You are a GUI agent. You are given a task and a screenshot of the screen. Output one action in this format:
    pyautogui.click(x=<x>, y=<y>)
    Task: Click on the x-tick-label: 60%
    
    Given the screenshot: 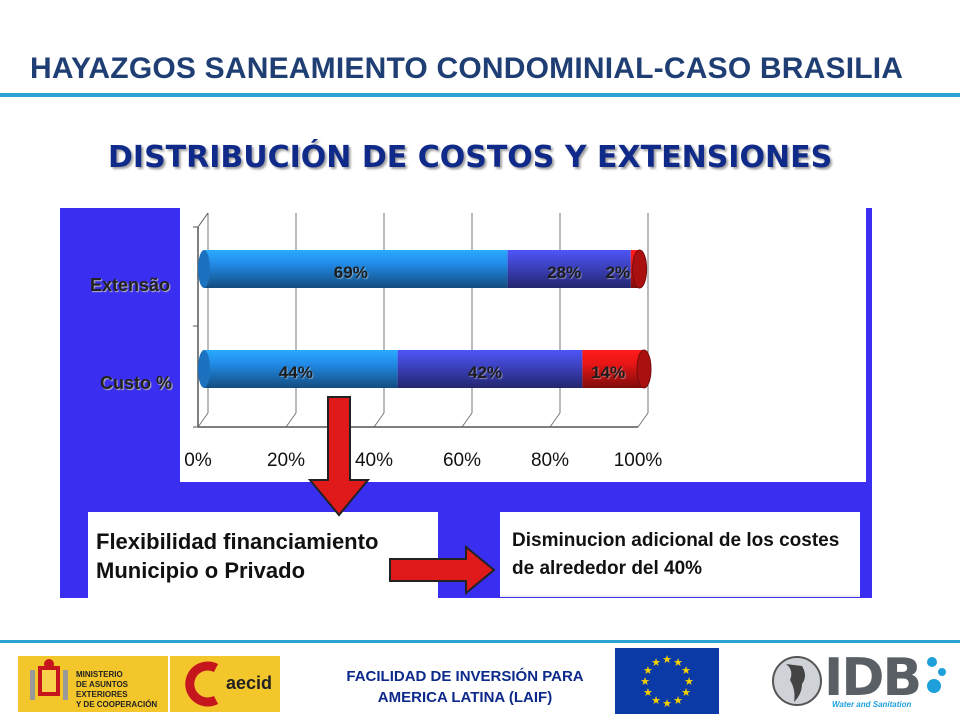 What is the action you would take?
    pyautogui.click(x=462, y=460)
    